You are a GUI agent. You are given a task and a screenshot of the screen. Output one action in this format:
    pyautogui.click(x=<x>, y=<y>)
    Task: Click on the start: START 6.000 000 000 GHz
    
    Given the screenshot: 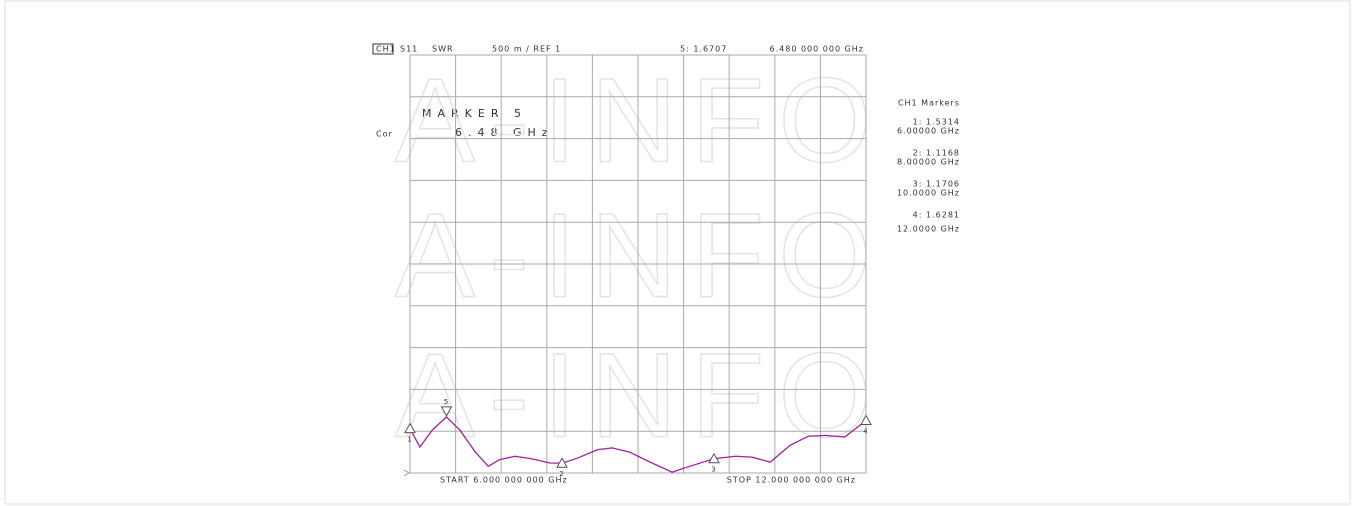 What is the action you would take?
    pyautogui.click(x=504, y=480)
    